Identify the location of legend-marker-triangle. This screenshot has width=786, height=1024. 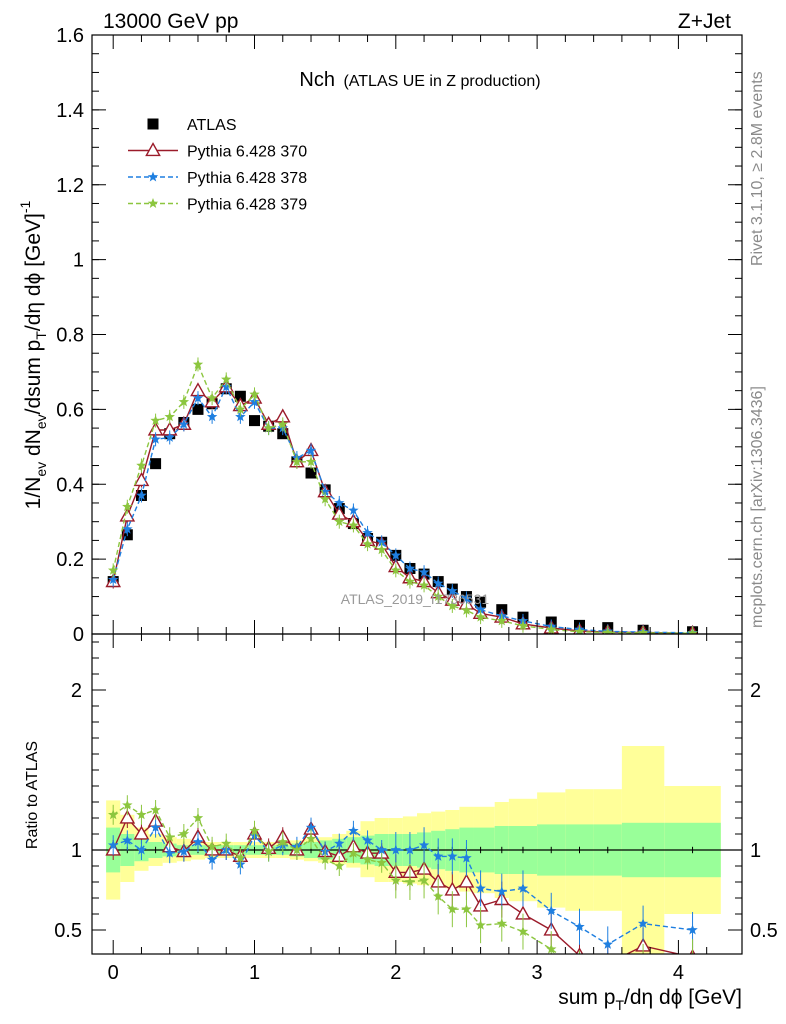
(153, 149).